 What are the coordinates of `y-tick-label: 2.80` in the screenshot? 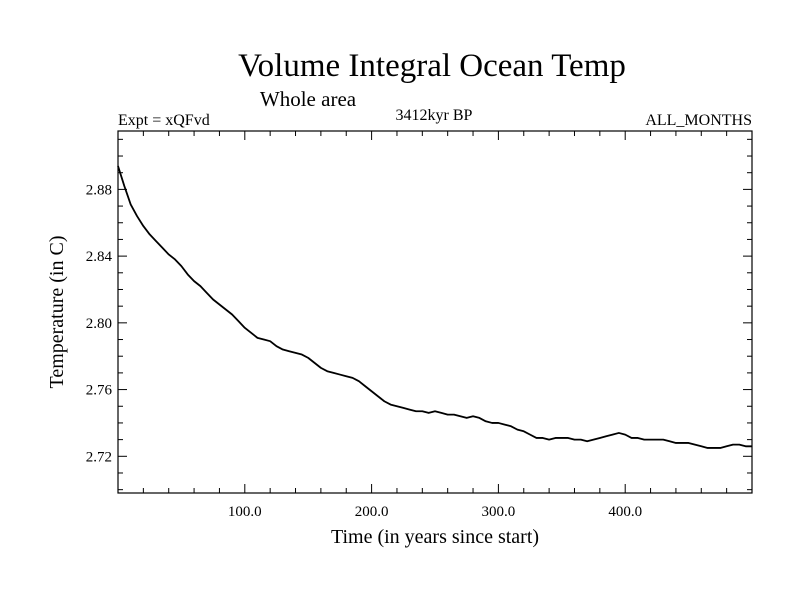 It's located at (99, 324).